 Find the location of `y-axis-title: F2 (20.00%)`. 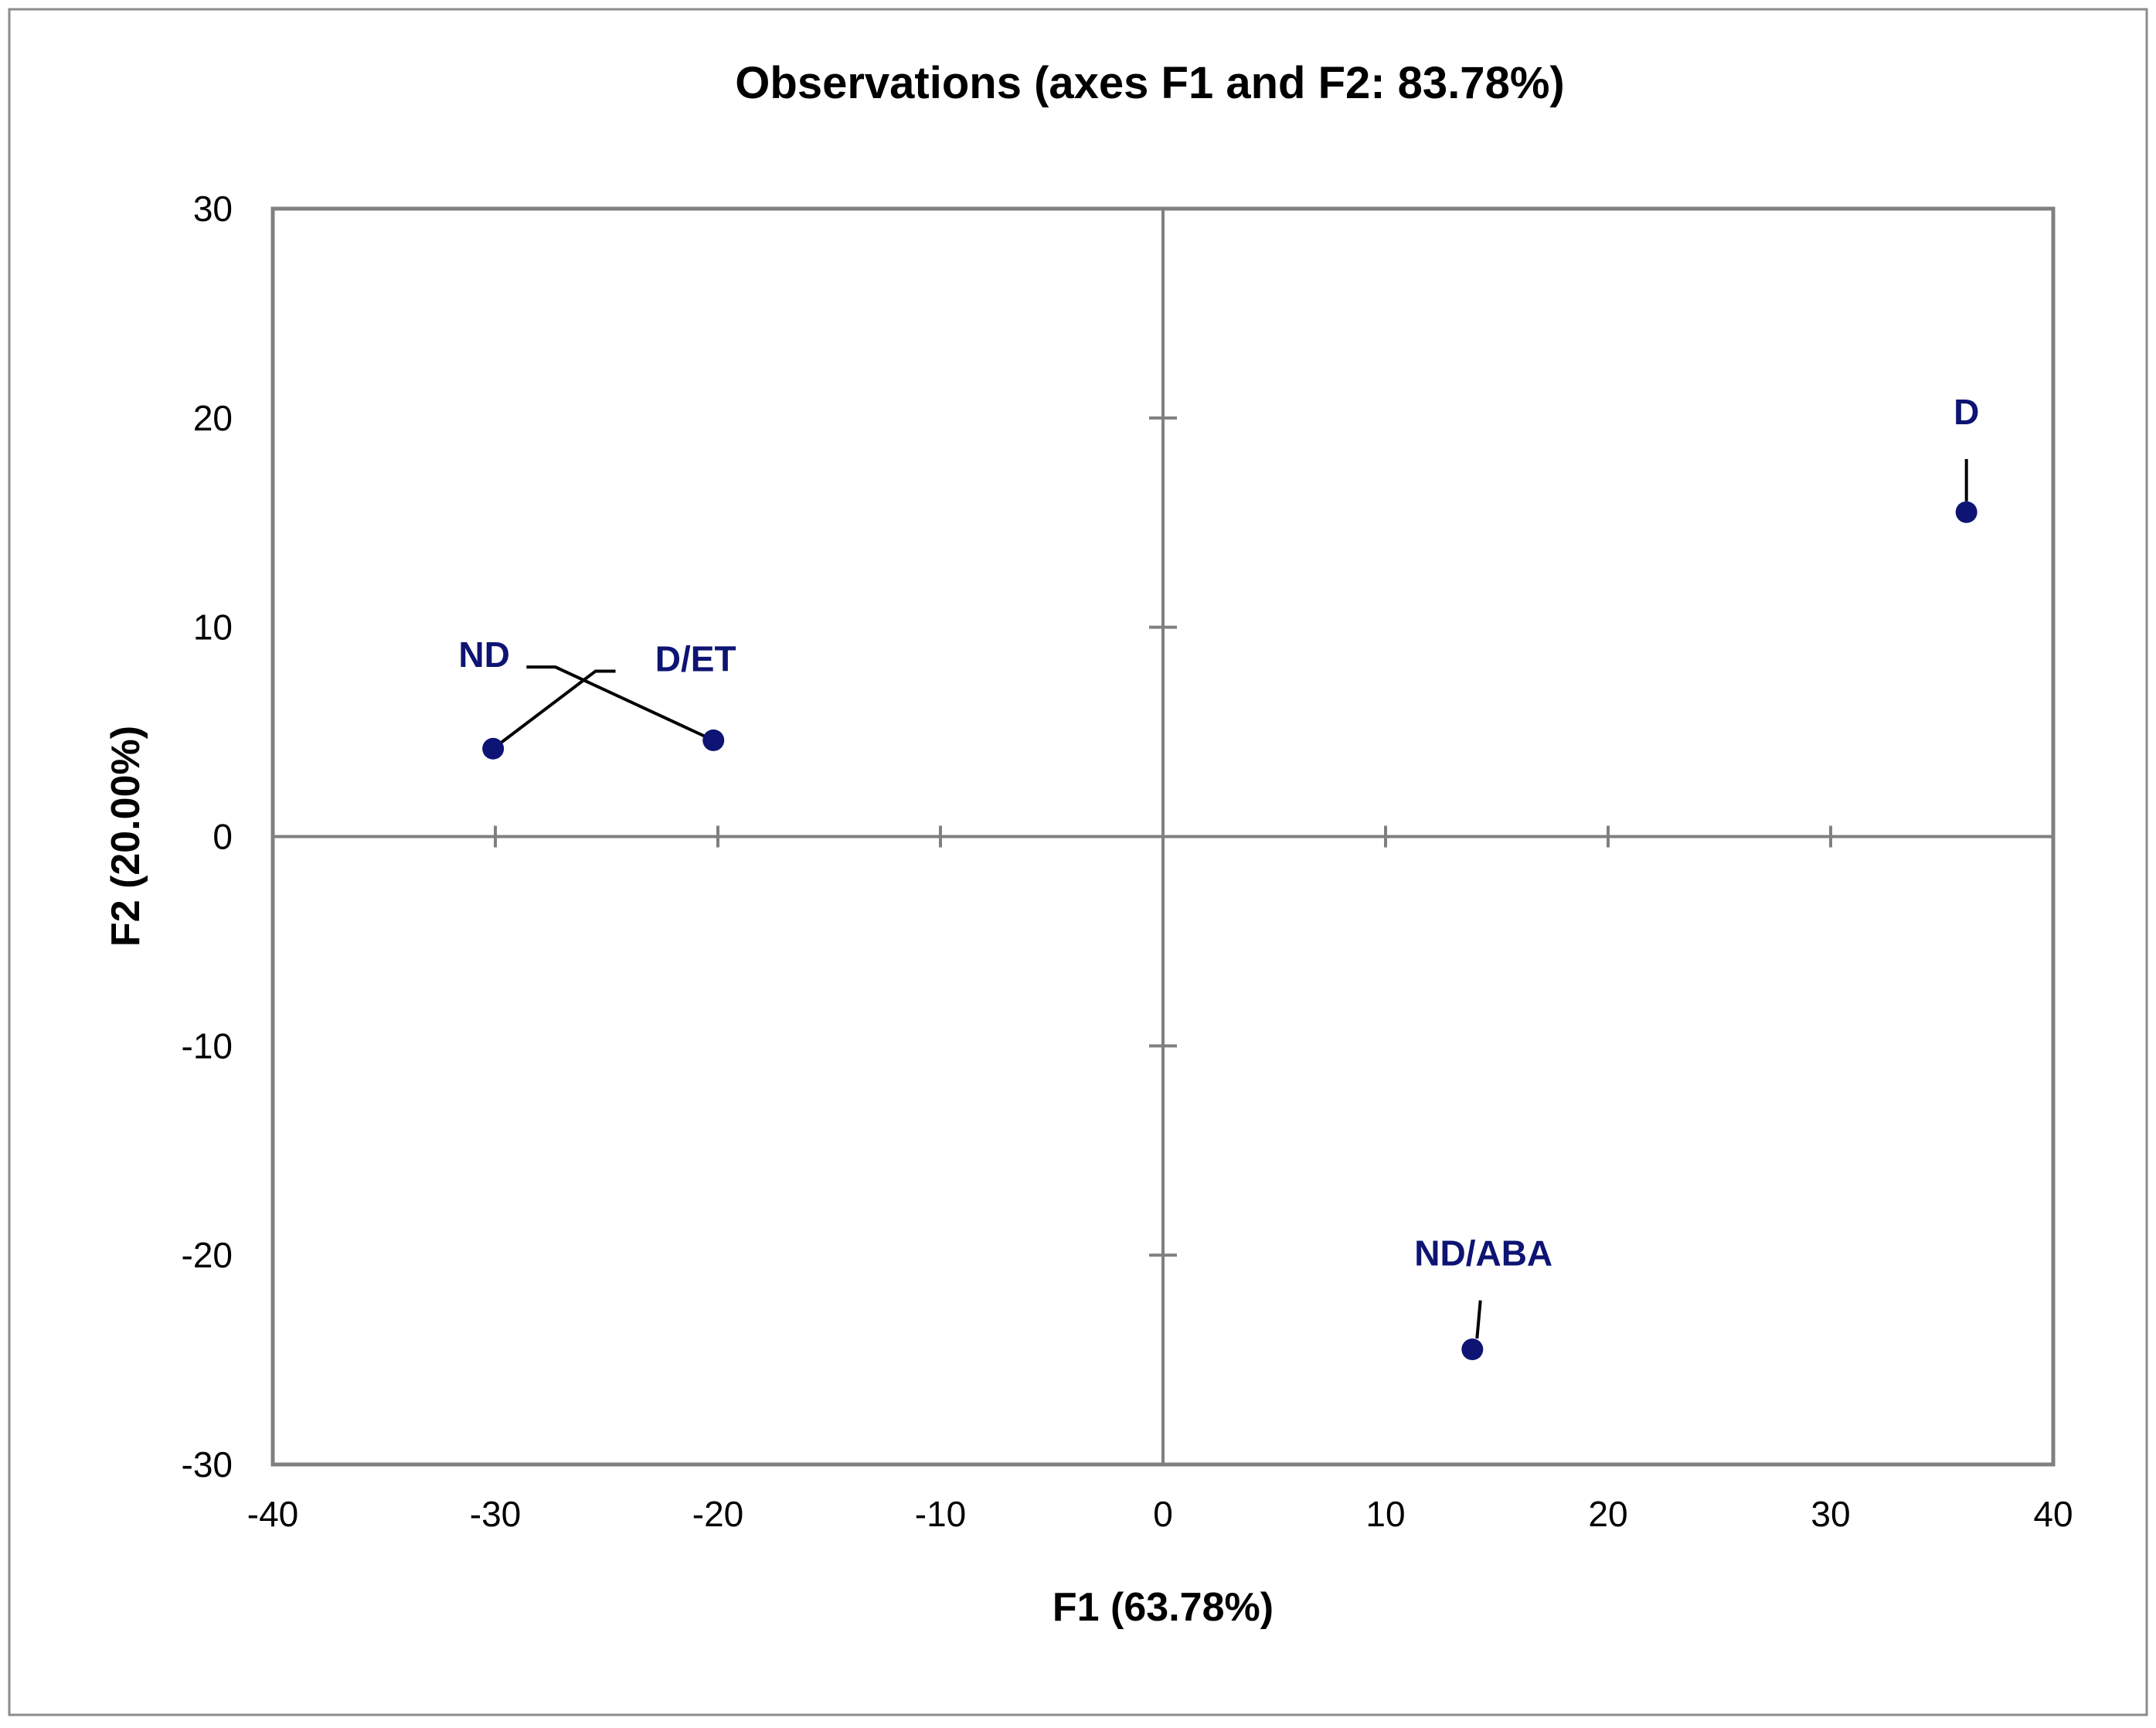

y-axis-title: F2 (20.00%) is located at coordinates (126, 836).